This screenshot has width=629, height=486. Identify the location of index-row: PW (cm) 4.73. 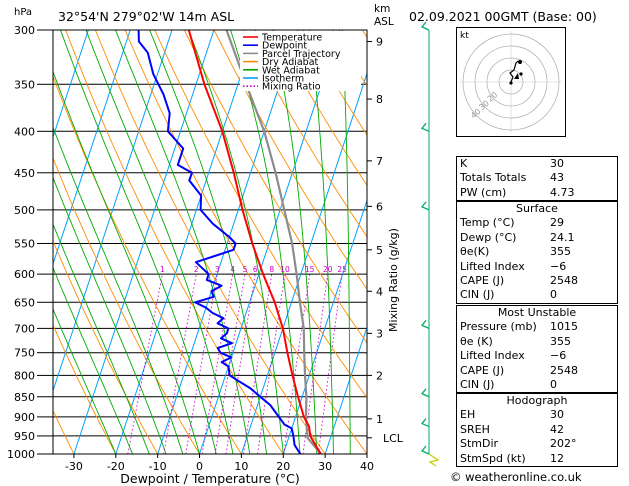
(537, 193).